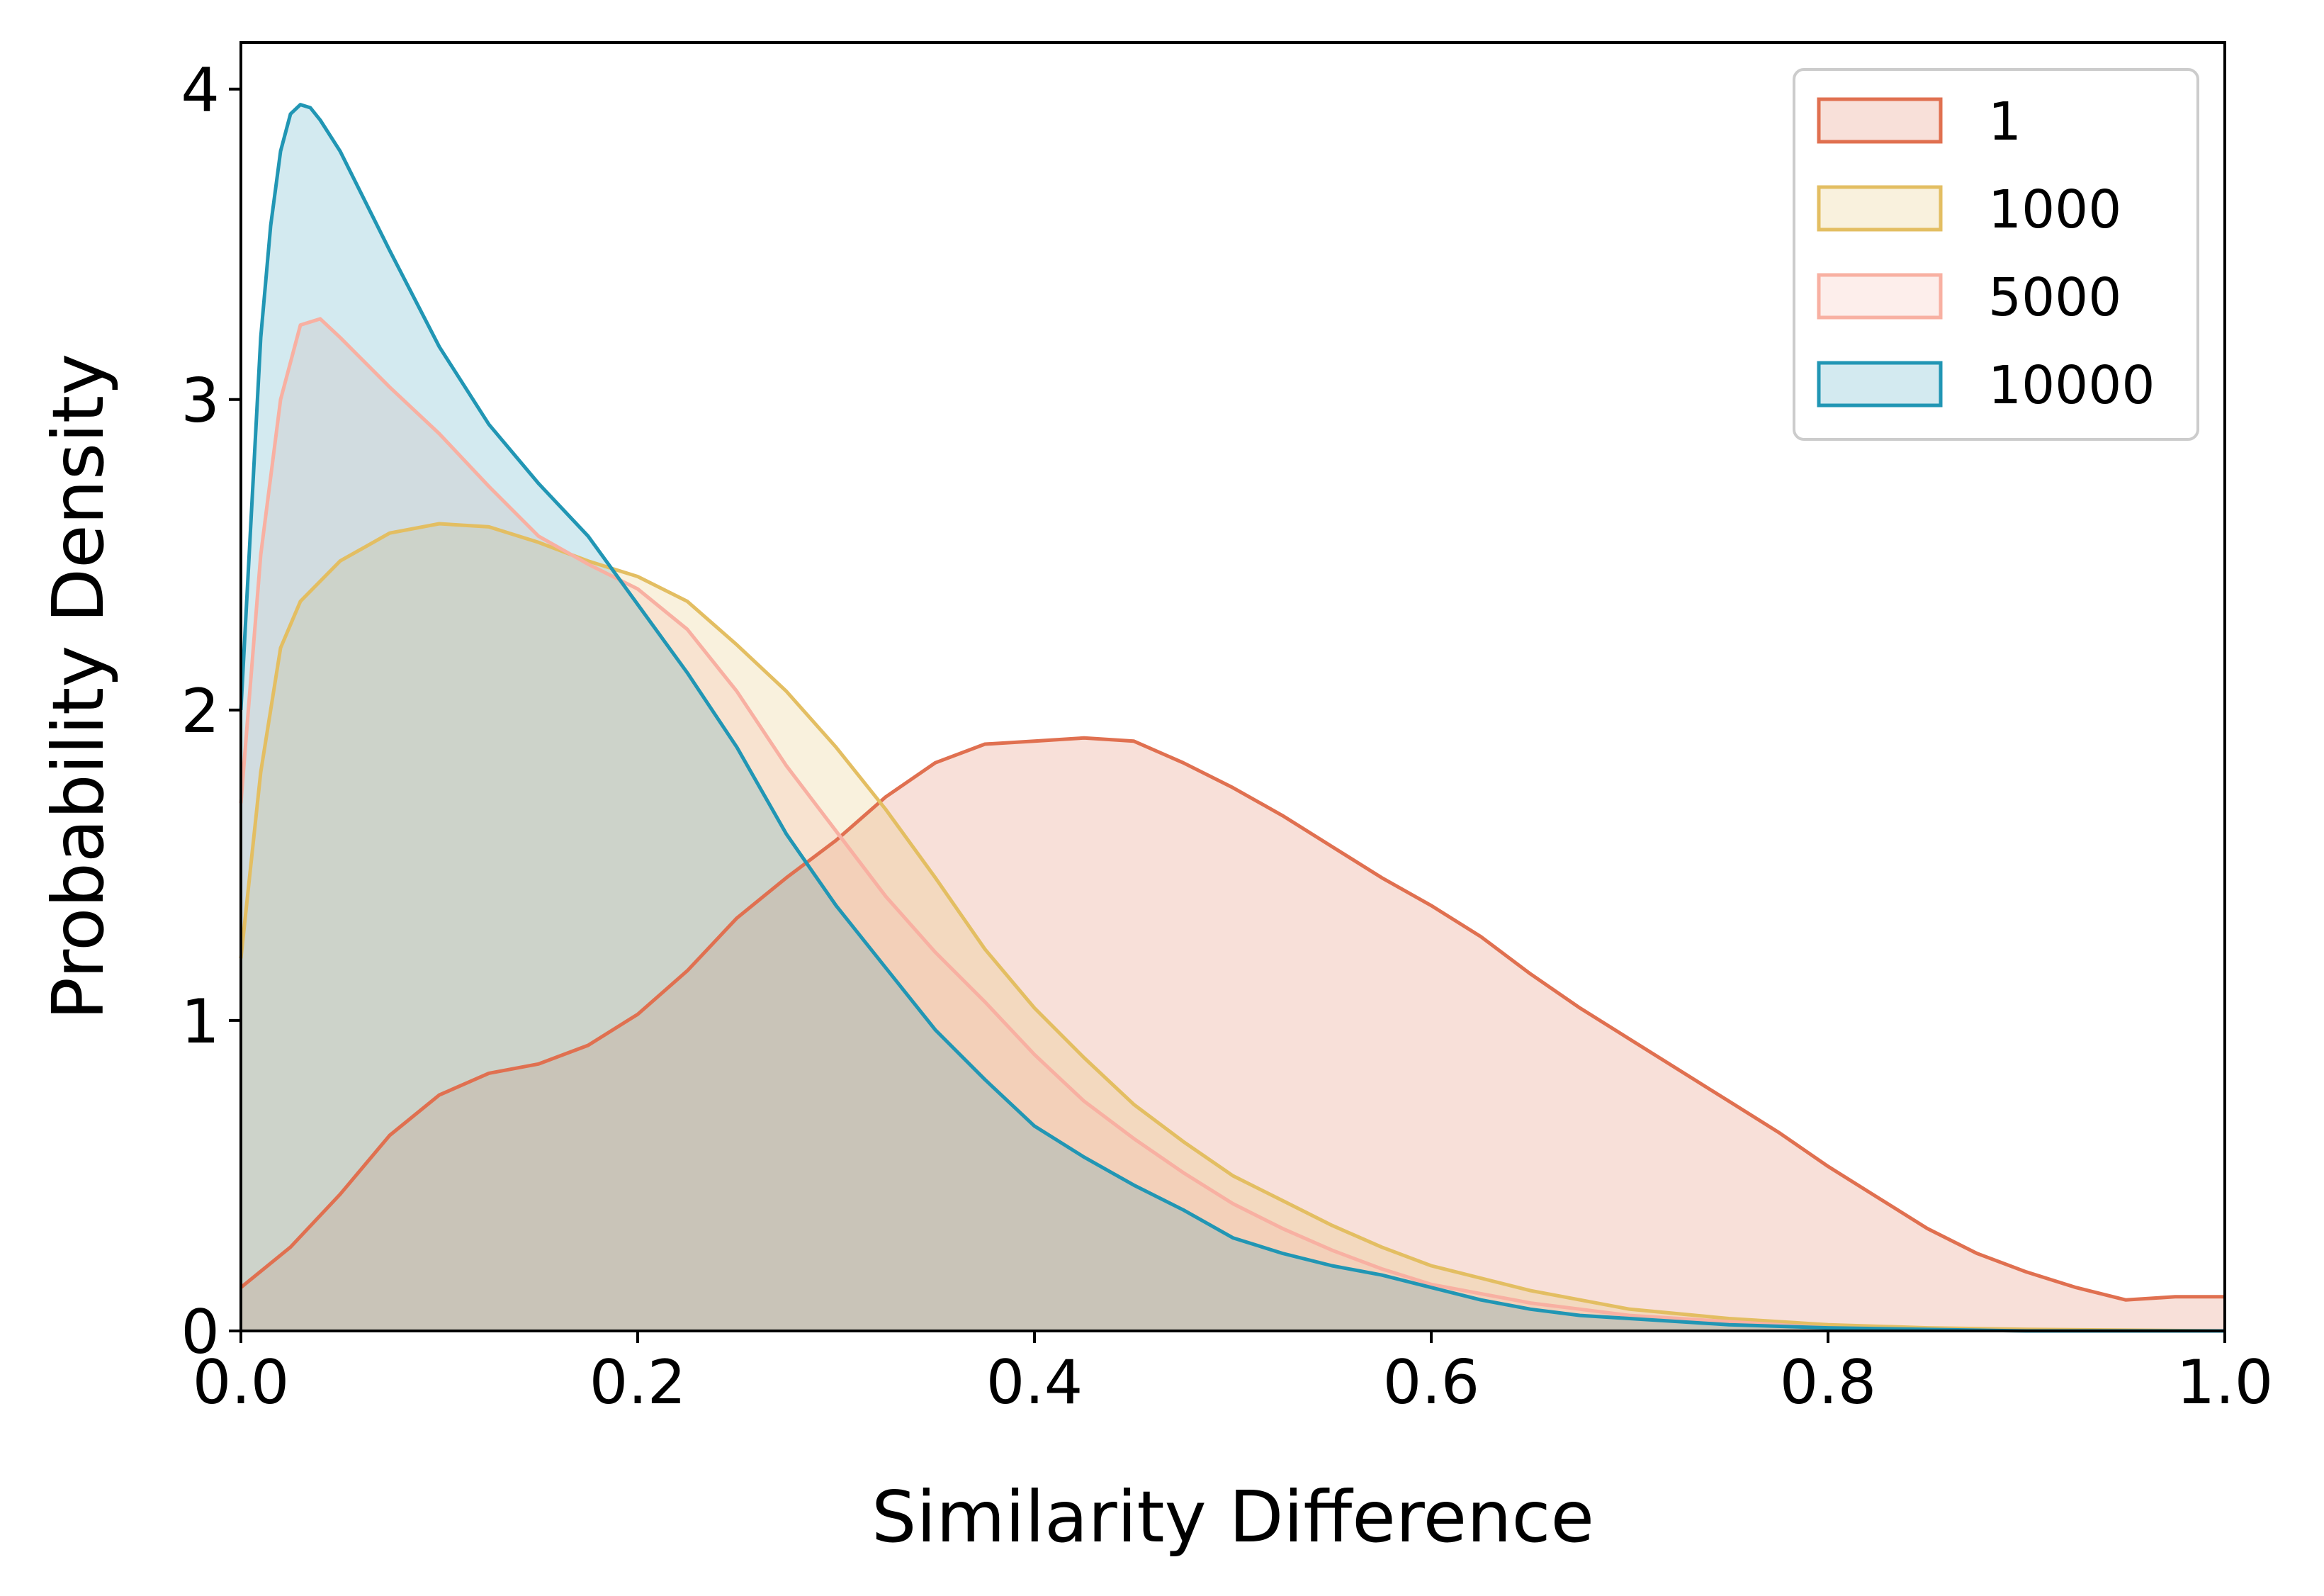 The image size is (2324, 1596). Describe the element at coordinates (2054, 209) in the screenshot. I see `legend-label-1000: 1000` at that location.